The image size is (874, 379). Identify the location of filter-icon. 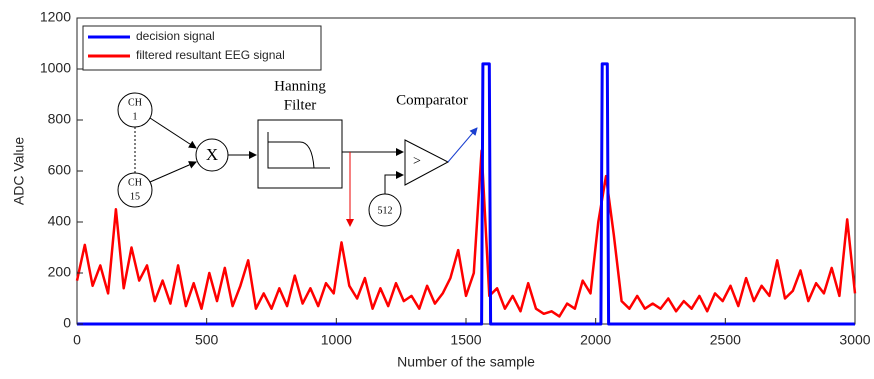
(298, 150).